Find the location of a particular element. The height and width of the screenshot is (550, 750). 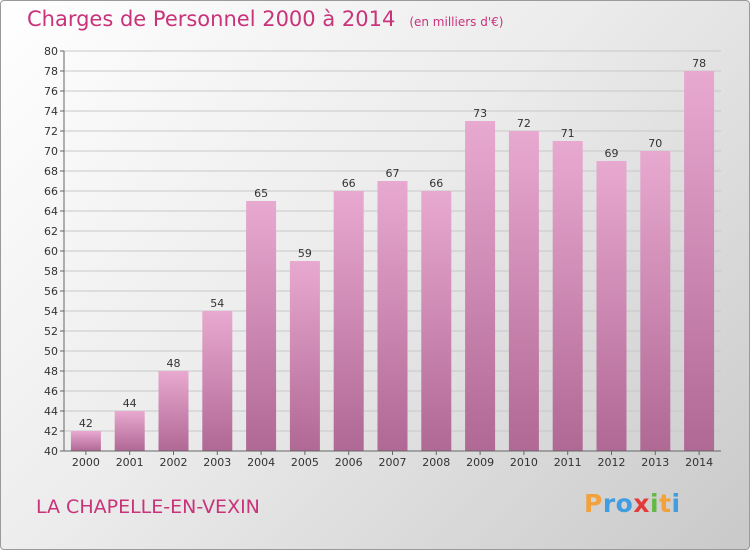

y-tick-label: 80 is located at coordinates (51, 51).